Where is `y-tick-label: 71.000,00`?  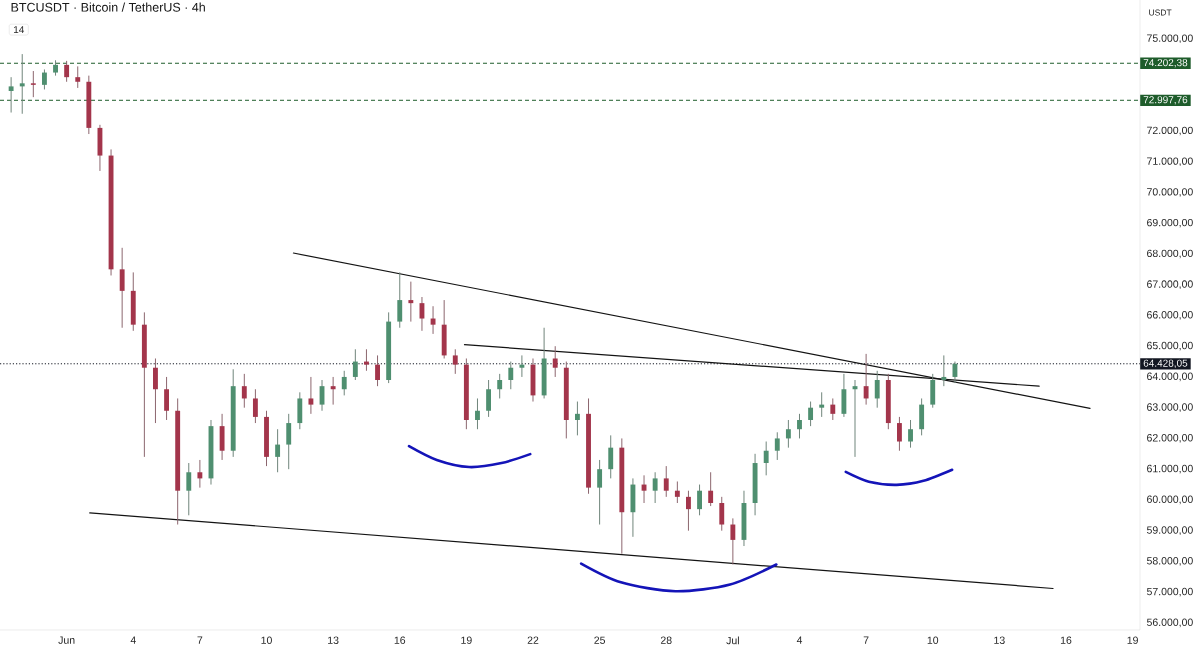
y-tick-label: 71.000,00 is located at coordinates (1170, 162).